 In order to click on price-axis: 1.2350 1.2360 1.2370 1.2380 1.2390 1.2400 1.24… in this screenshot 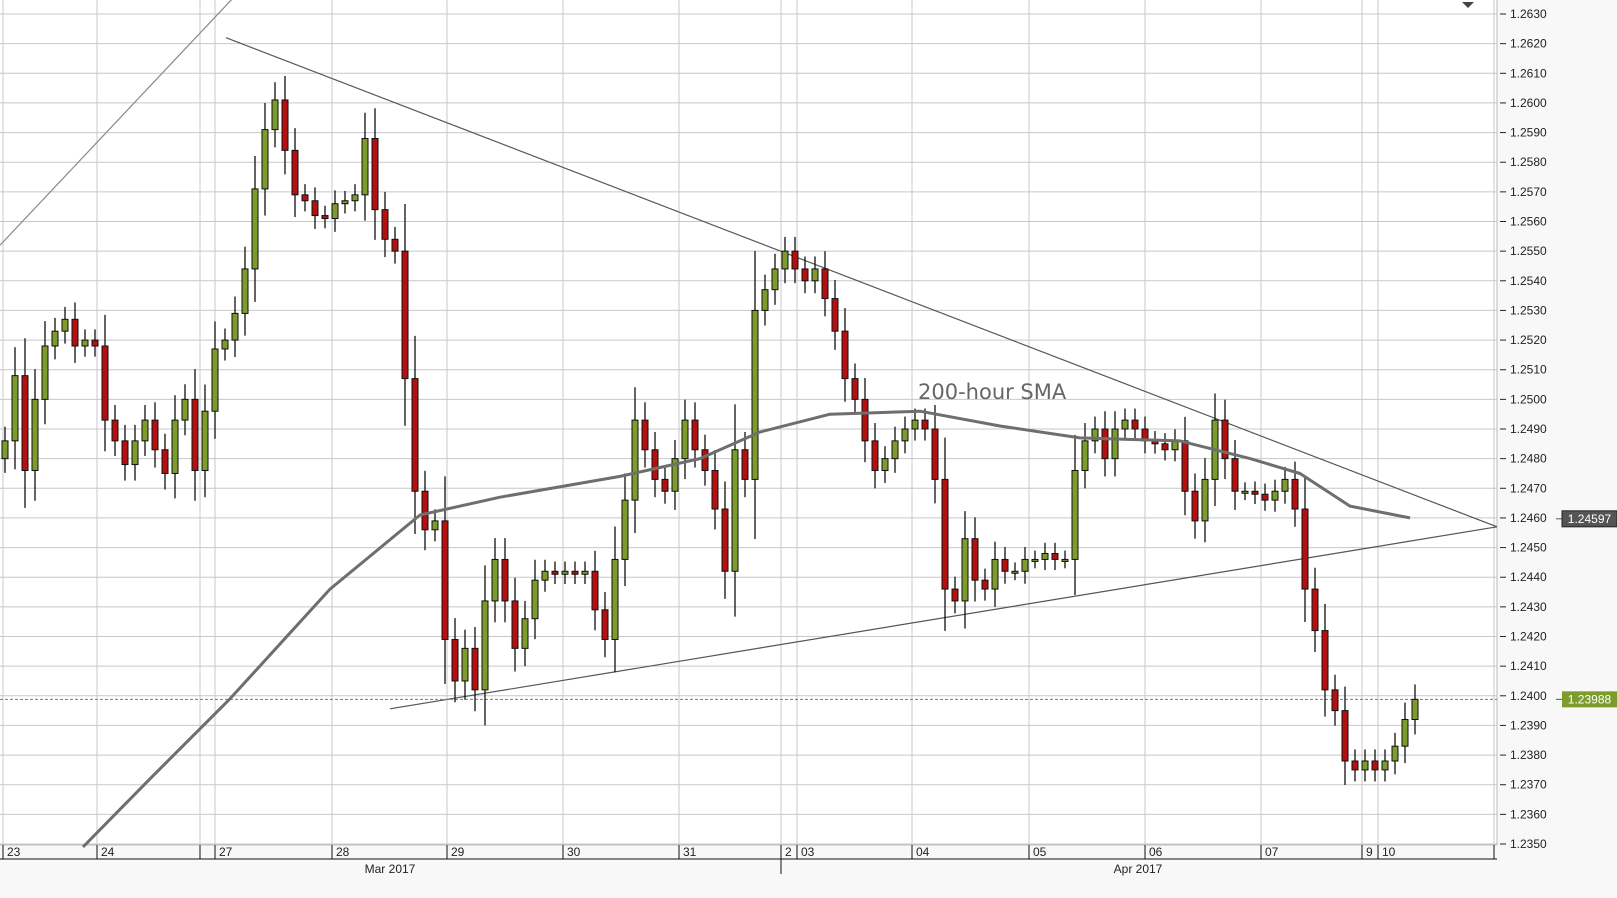, I will do `click(1521, 425)`.